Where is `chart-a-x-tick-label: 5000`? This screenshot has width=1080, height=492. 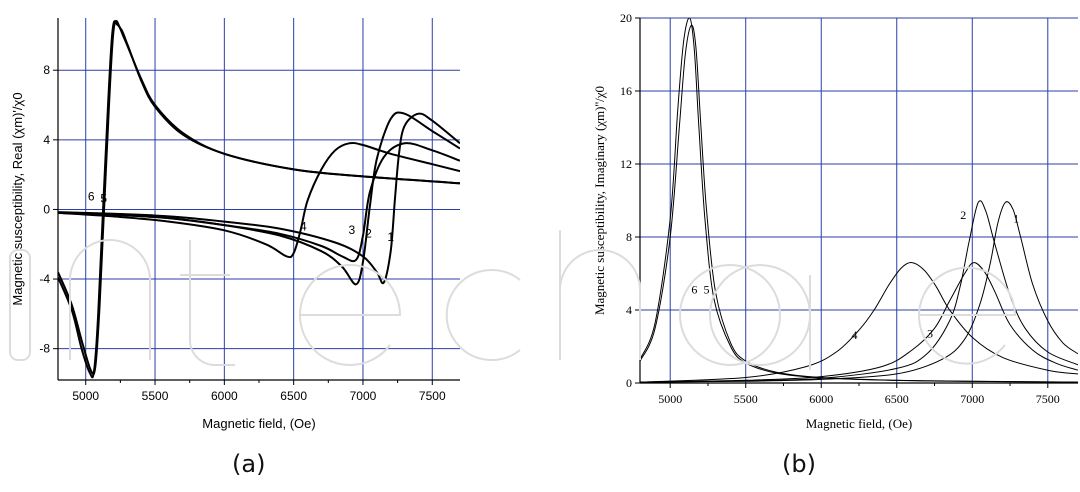 chart-a-x-tick-label: 5000 is located at coordinates (85, 396).